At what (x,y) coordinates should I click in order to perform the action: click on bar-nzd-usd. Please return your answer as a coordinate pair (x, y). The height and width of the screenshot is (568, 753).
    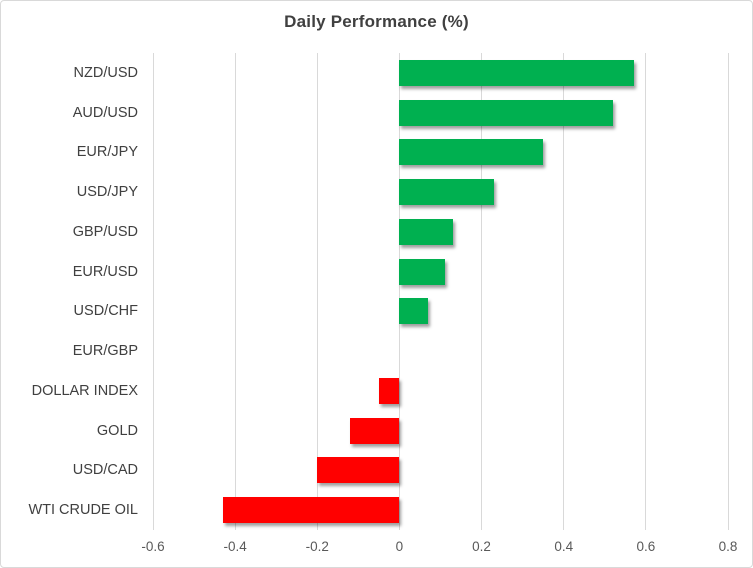
    Looking at the image, I should click on (516, 72).